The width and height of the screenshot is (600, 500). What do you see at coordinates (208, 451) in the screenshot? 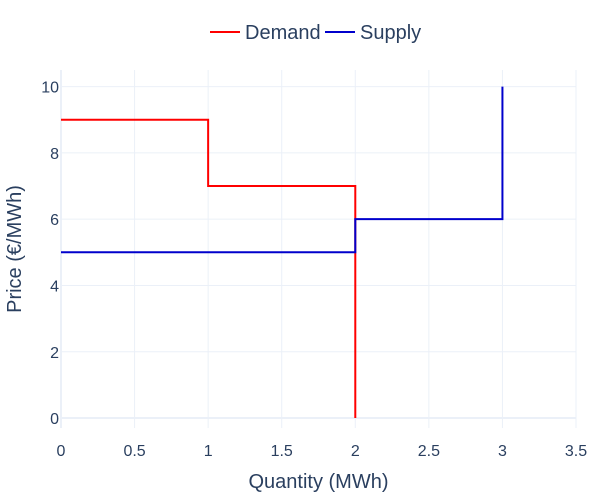
I see `x-tick-label: 1` at bounding box center [208, 451].